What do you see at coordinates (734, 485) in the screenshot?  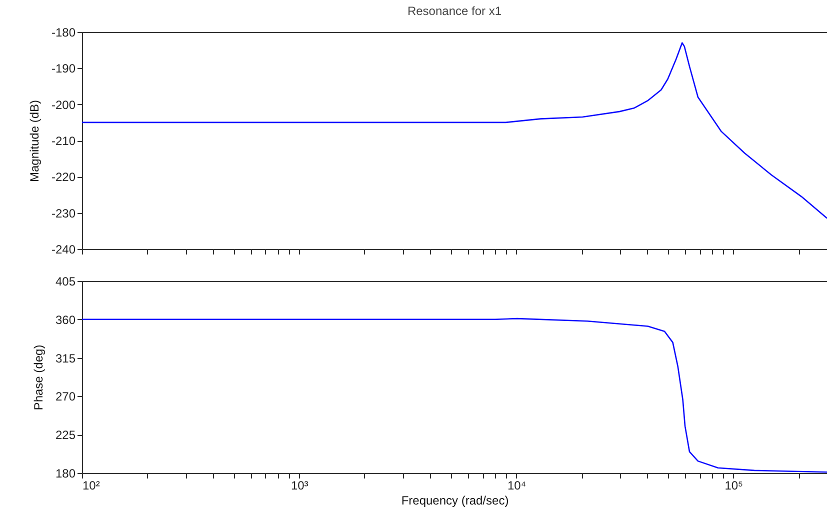 I see `x-tick-label: 10⁵` at bounding box center [734, 485].